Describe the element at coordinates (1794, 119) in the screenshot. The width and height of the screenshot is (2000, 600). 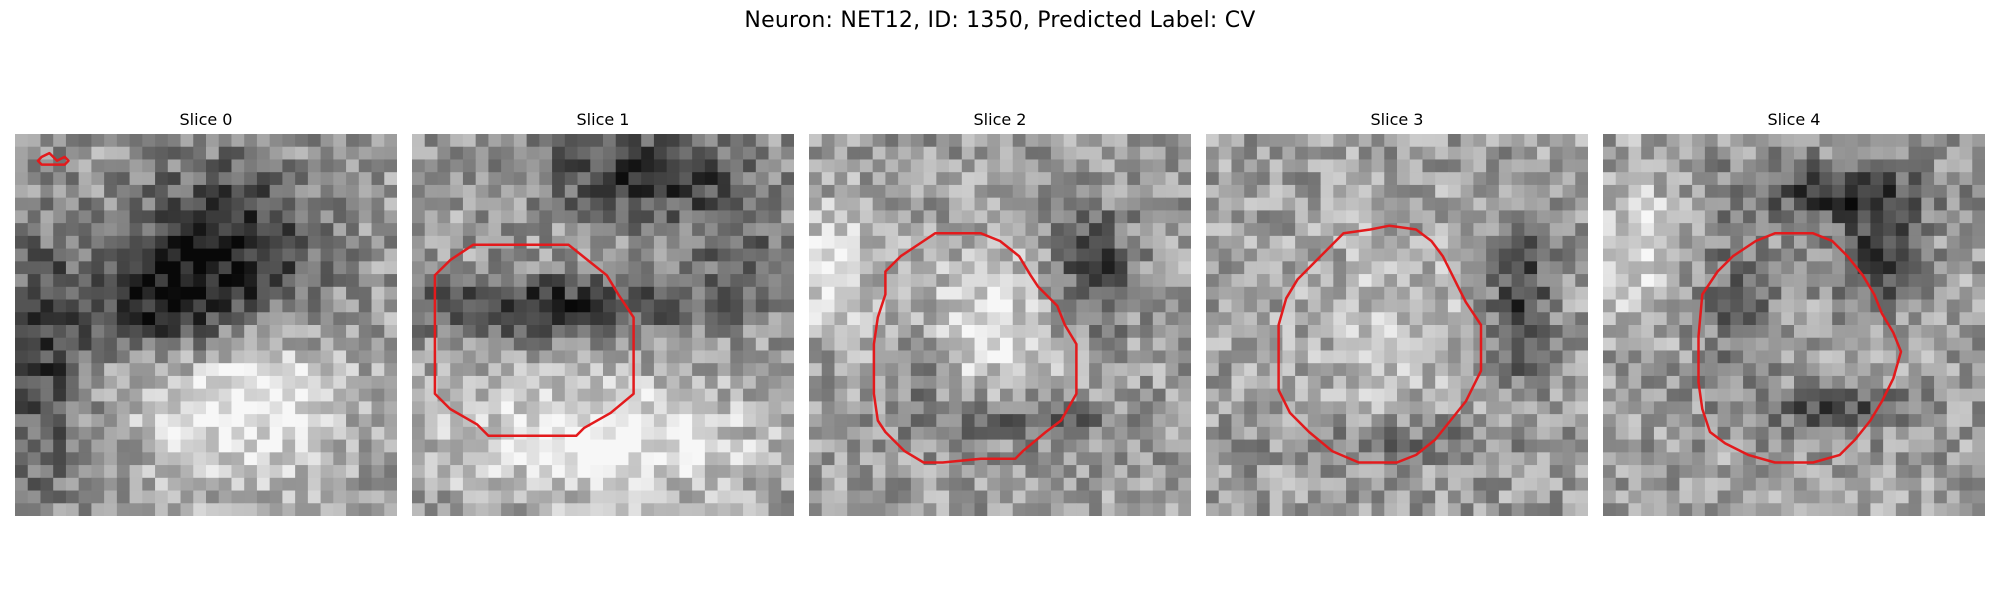
I see `slice-title: Slice 4` at that location.